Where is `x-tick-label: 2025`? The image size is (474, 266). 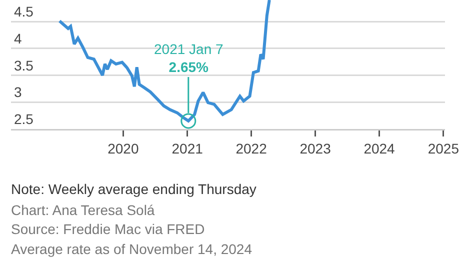 x-tick-label: 2025 is located at coordinates (444, 148).